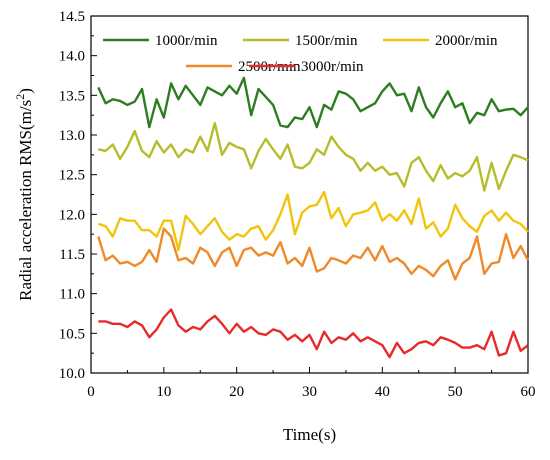 This screenshot has width=550, height=460. I want to click on y-axis-title: Radial acceleration RMS(m/s2), so click(24, 194).